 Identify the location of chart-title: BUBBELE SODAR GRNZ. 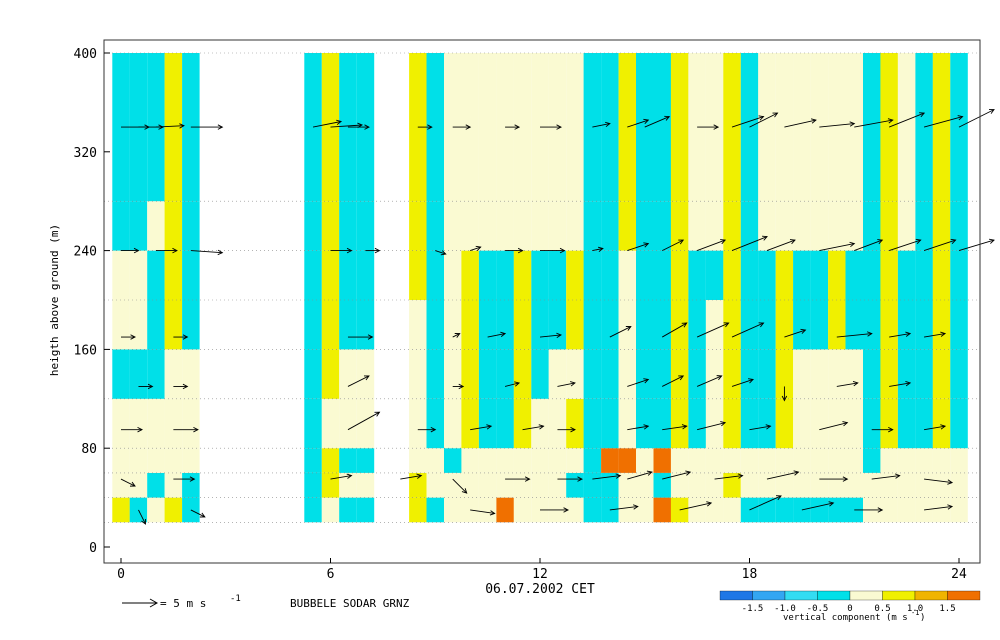
(350, 603).